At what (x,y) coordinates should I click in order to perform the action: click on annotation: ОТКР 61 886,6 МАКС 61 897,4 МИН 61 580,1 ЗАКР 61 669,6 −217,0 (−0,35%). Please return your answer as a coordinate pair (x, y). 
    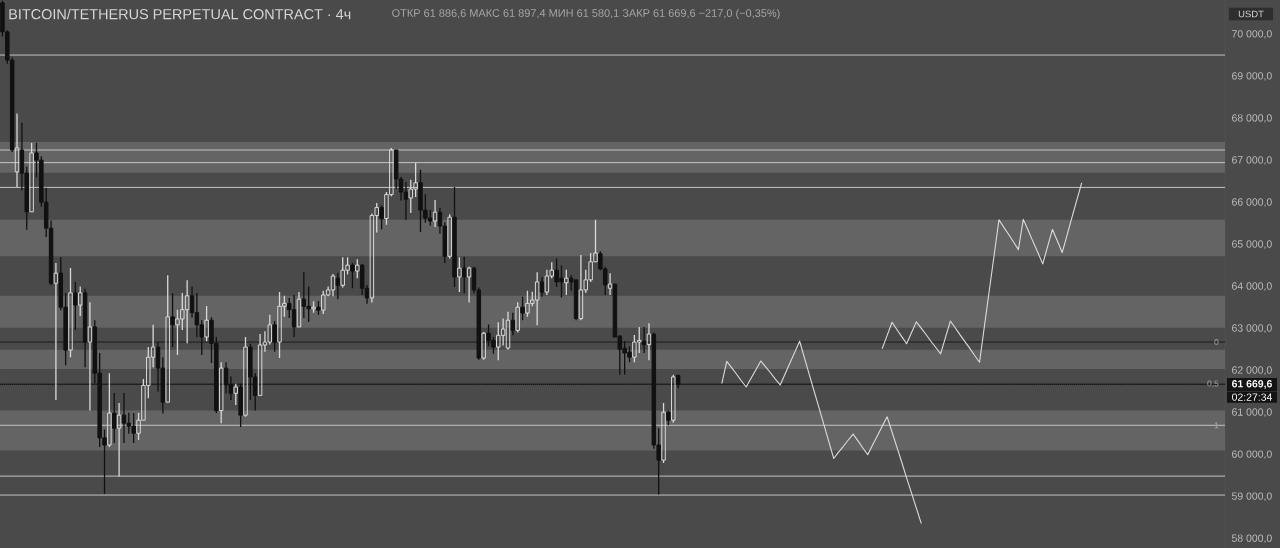
    Looking at the image, I should click on (586, 14).